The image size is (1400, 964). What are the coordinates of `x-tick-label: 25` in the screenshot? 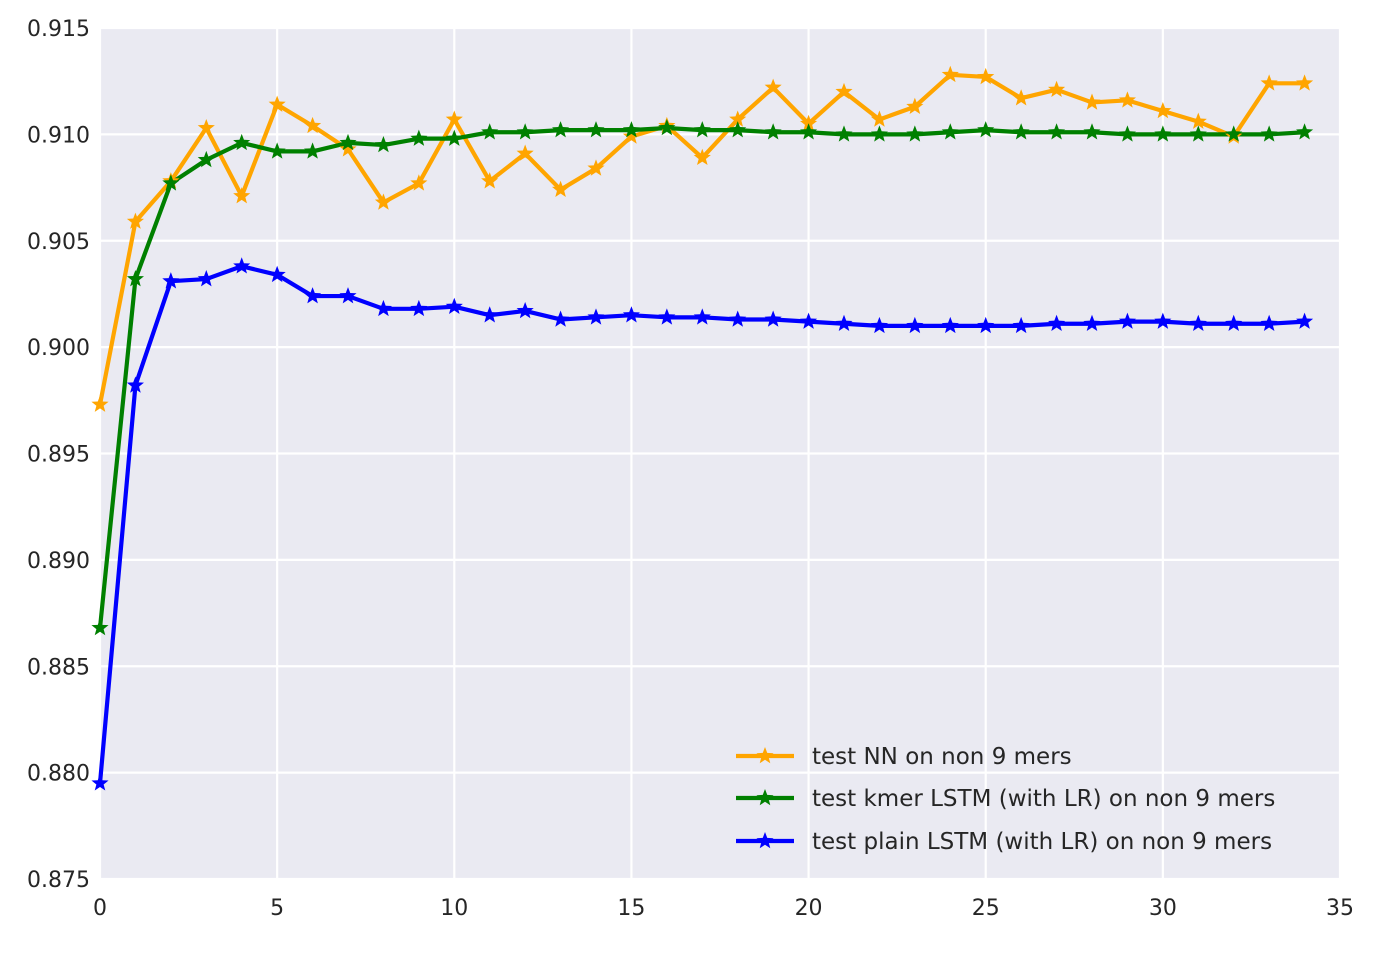 It's located at (986, 908).